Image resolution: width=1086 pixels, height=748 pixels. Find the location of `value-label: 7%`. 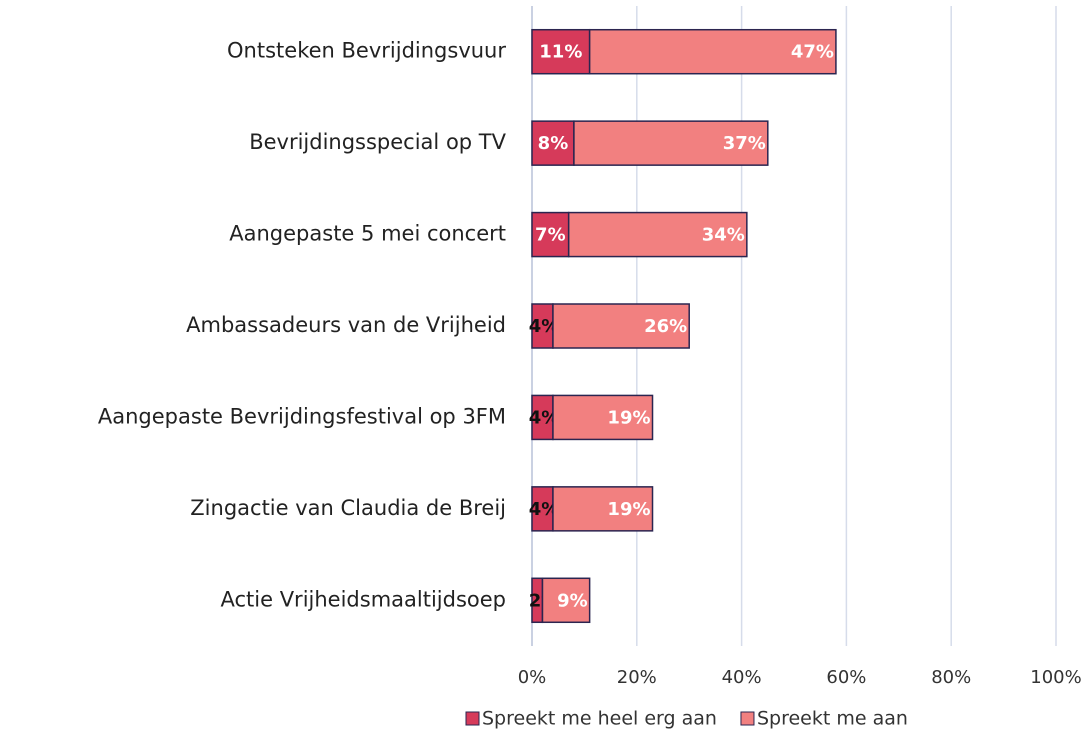

value-label: 7% is located at coordinates (550, 235).